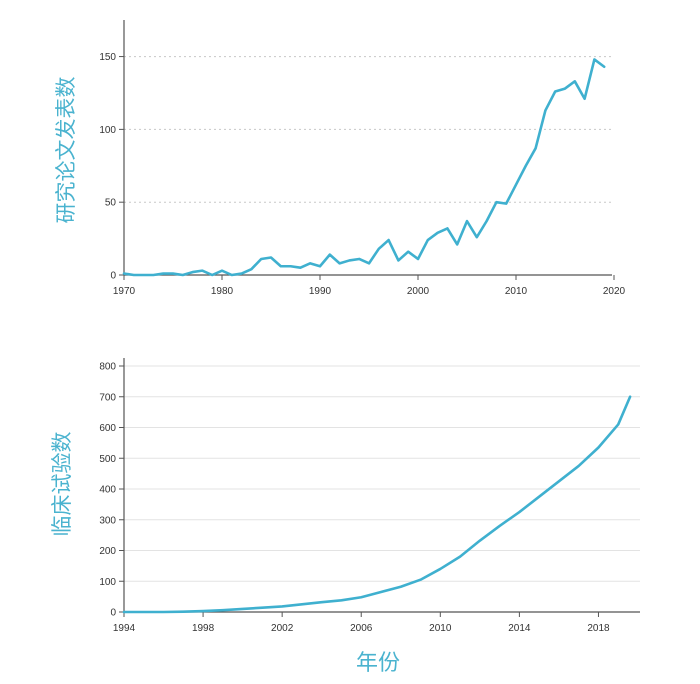 The image size is (700, 684). I want to click on top-ytick-label-50: 50, so click(111, 203).